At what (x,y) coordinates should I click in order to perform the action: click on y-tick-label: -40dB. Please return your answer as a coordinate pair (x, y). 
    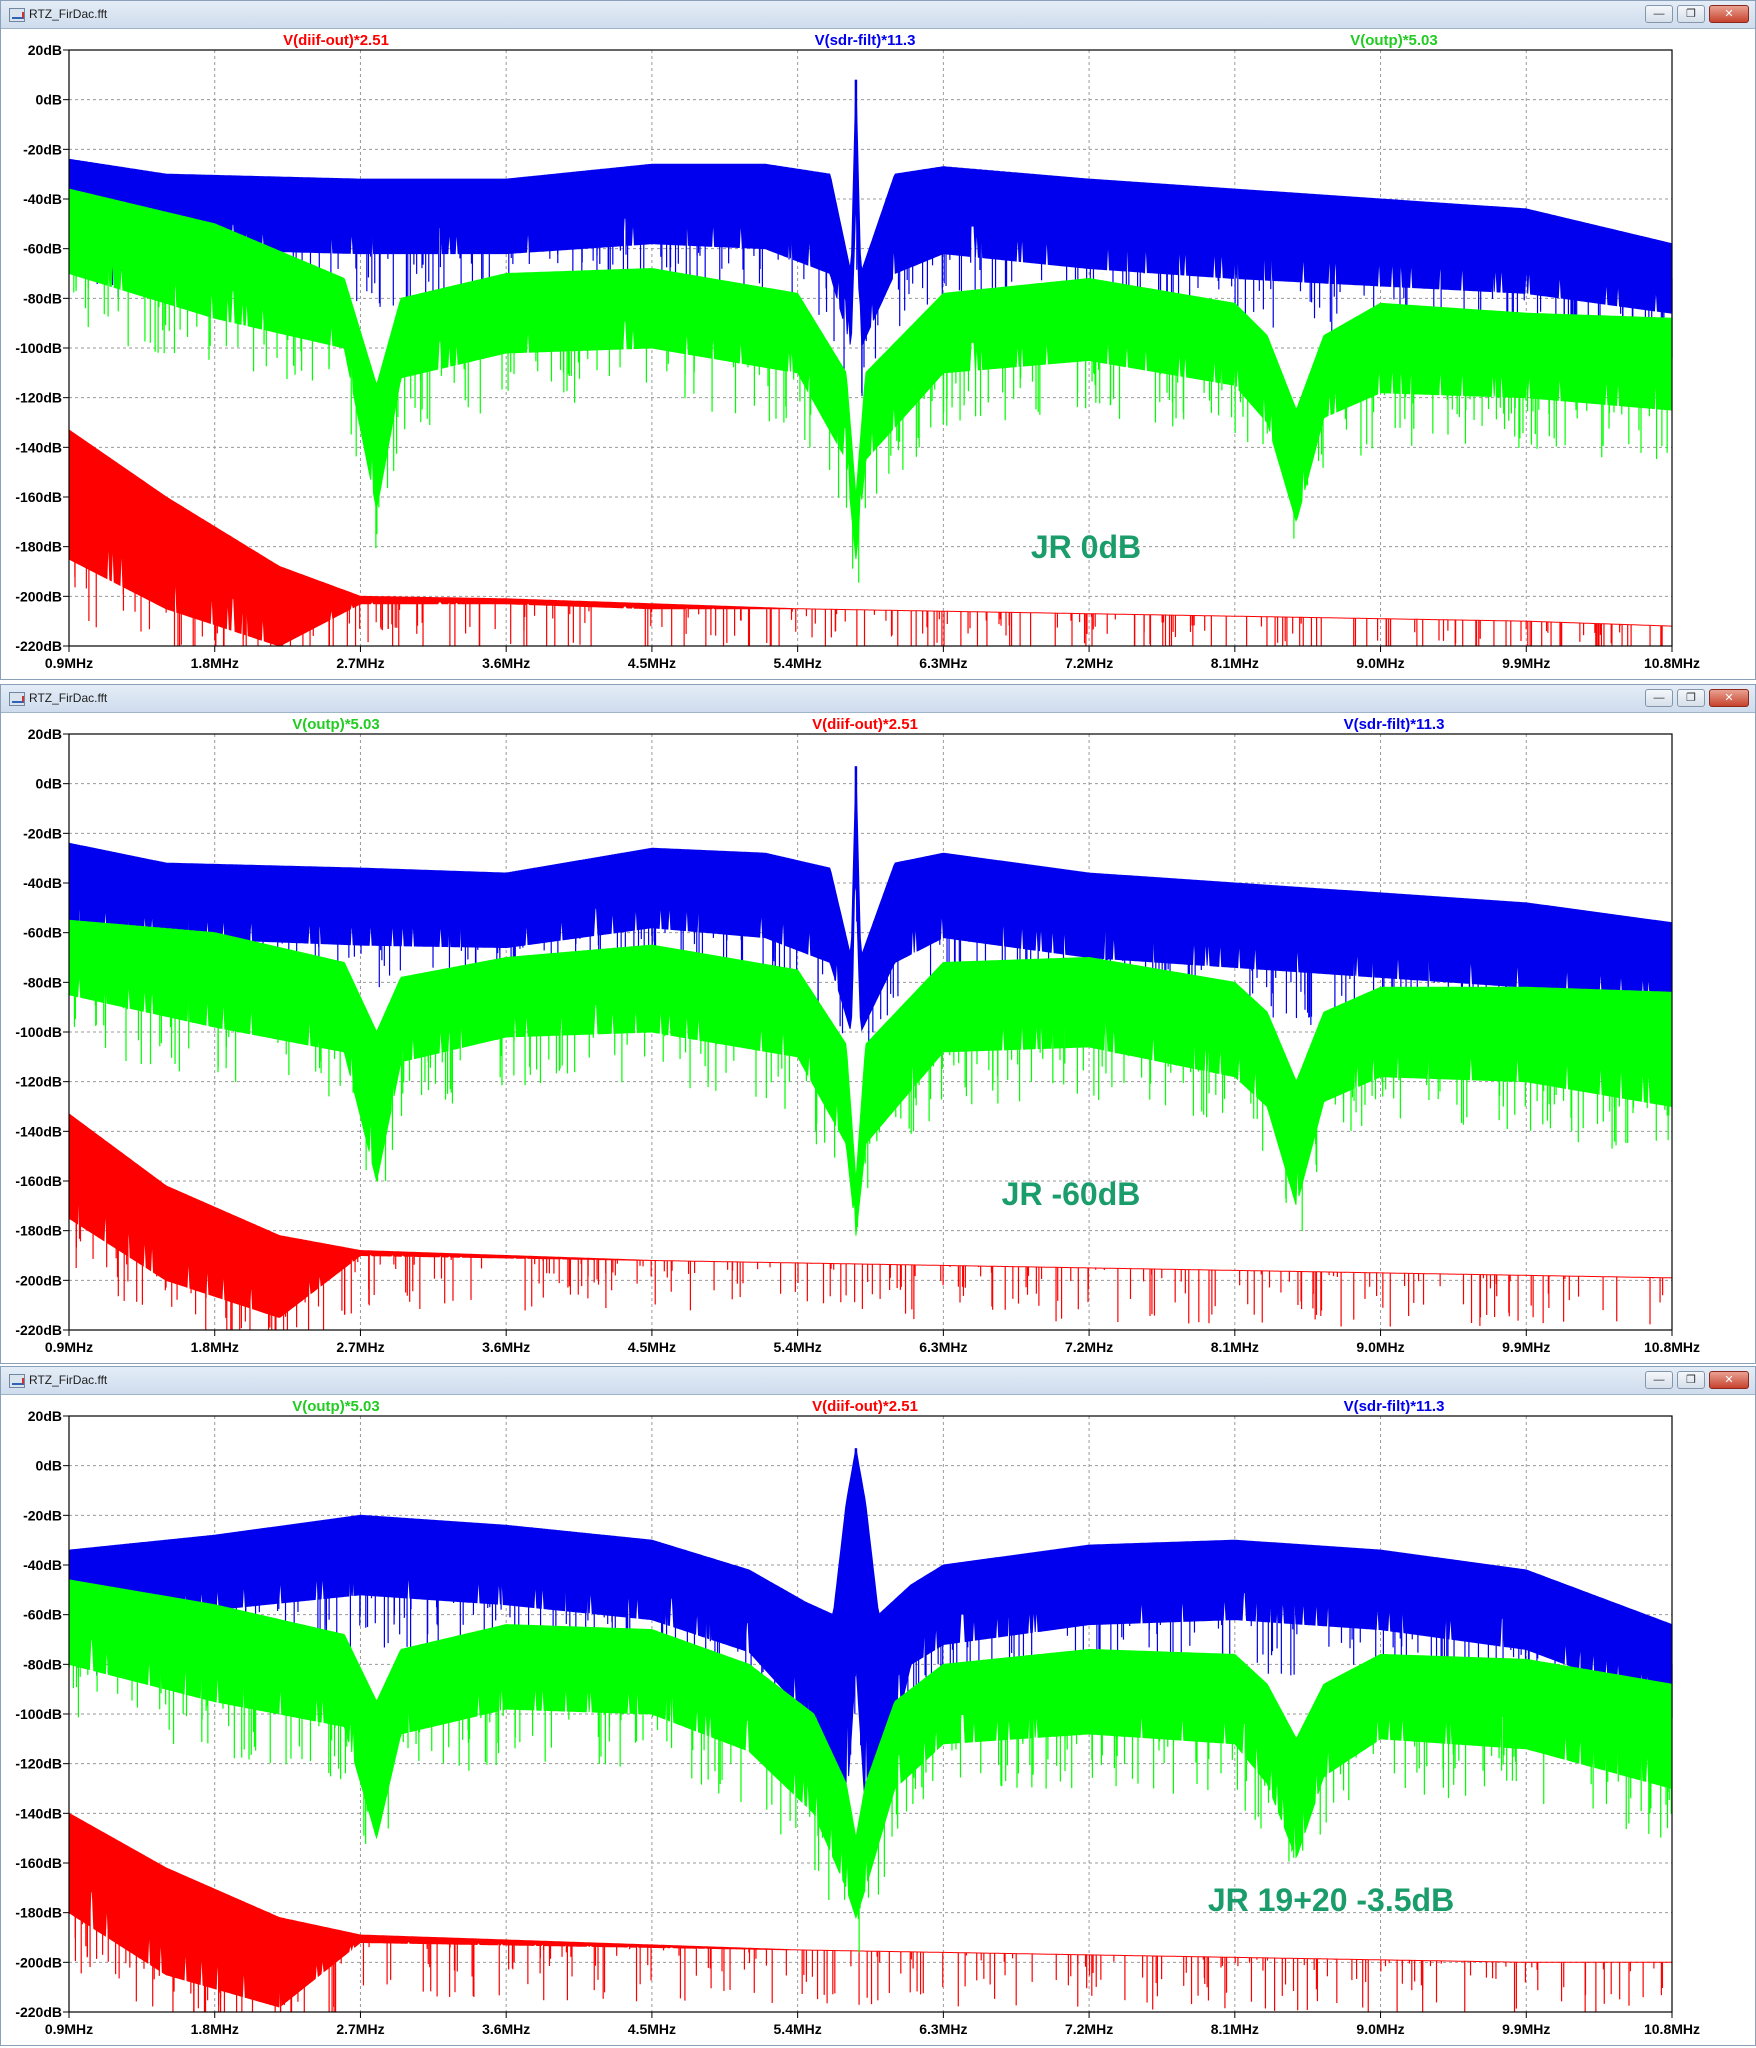
    Looking at the image, I should click on (42, 1565).